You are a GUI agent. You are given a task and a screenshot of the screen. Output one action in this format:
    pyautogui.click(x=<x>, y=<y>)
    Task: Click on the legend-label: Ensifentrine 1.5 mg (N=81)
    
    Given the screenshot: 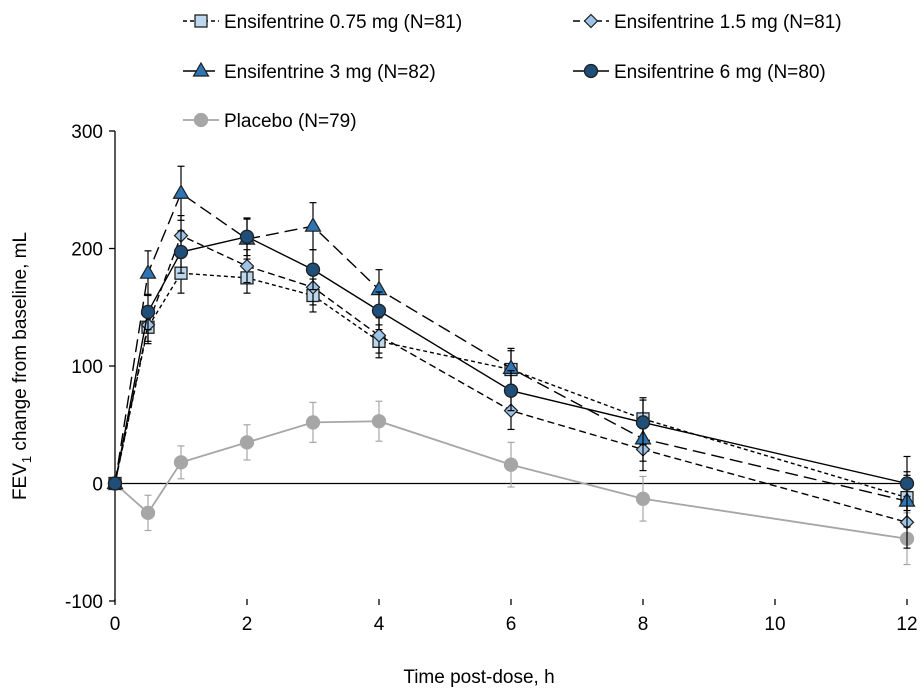 What is the action you would take?
    pyautogui.click(x=728, y=22)
    